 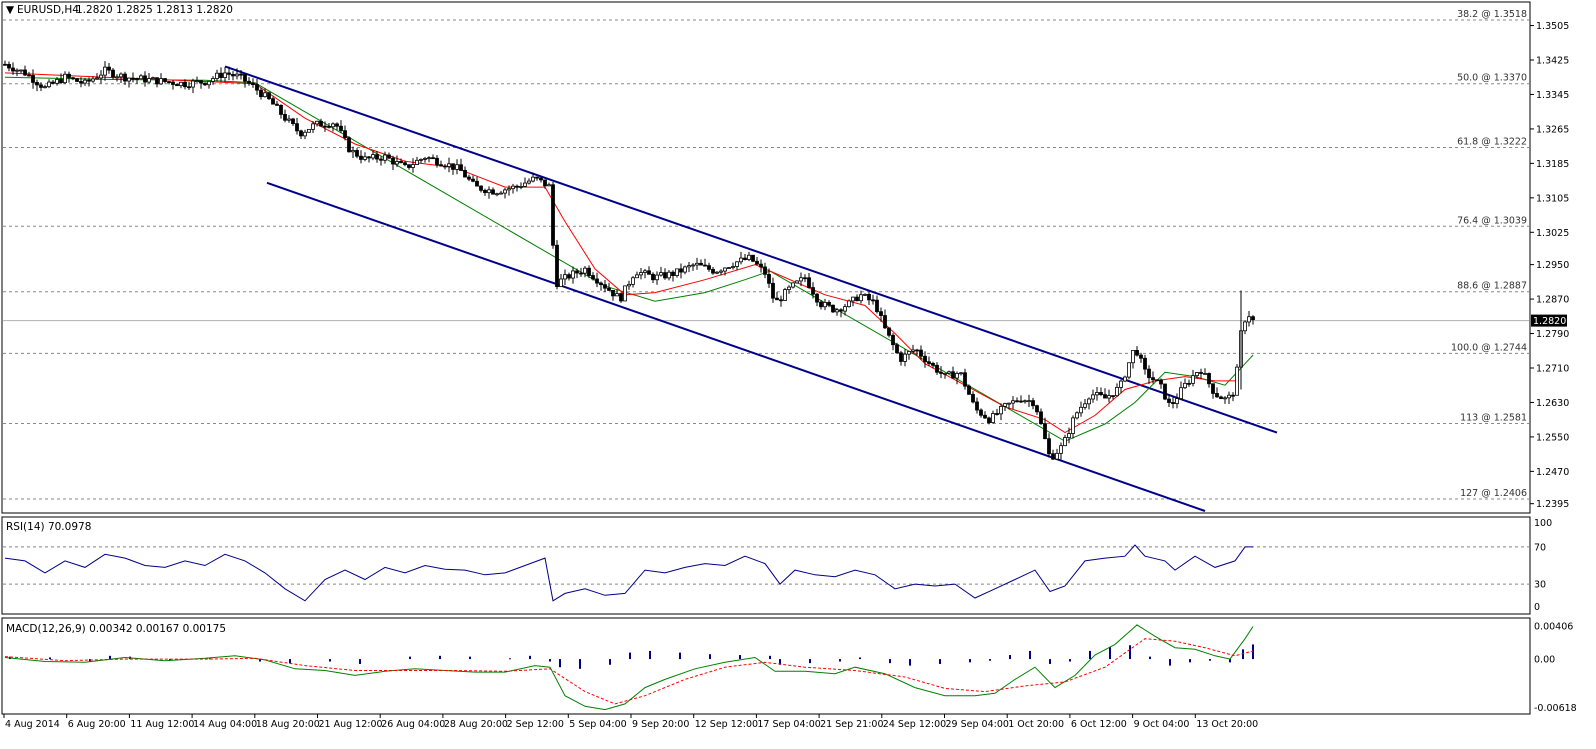 I want to click on macd-main-line, so click(x=629, y=667).